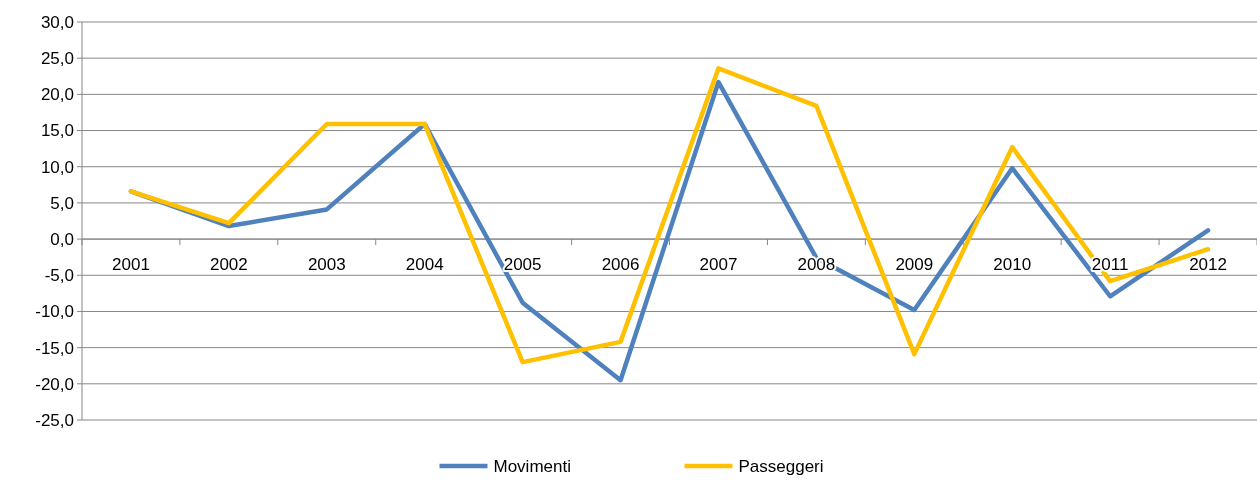 The height and width of the screenshot is (480, 1257). Describe the element at coordinates (57, 131) in the screenshot. I see `y-tick-label: 15,0` at that location.